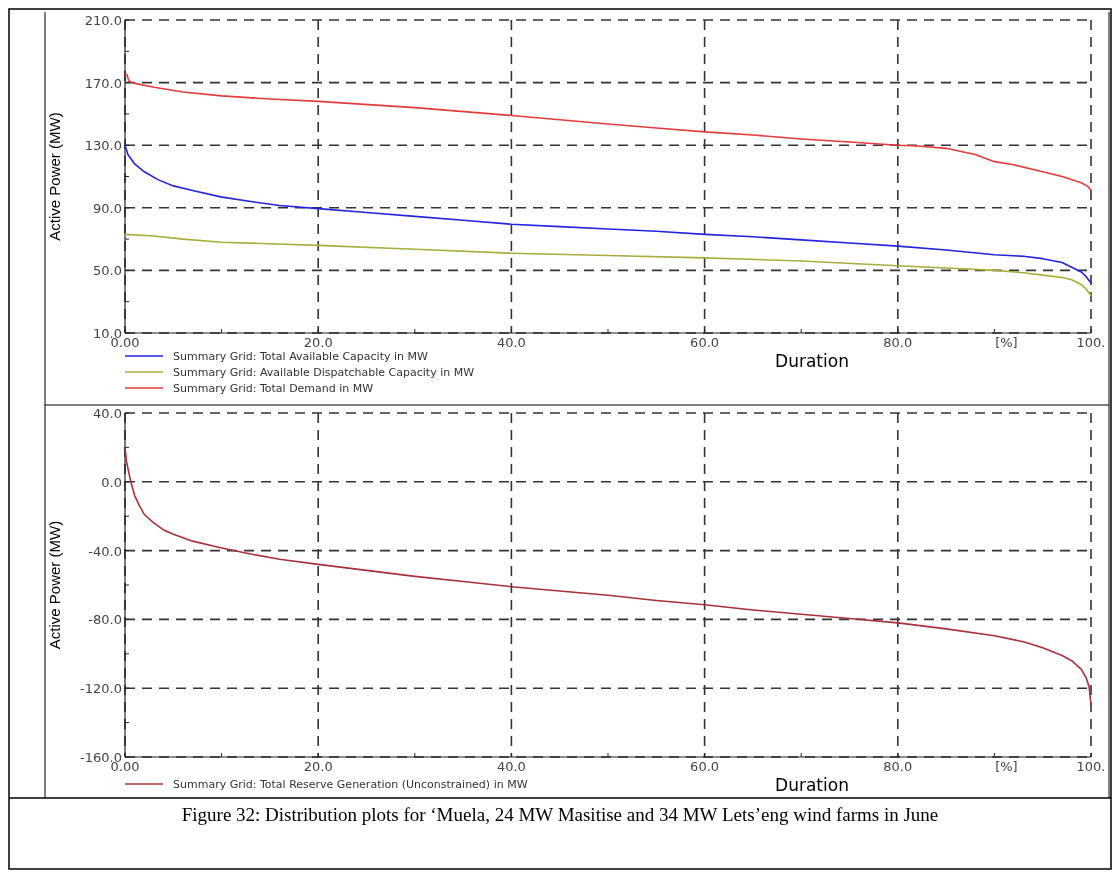  I want to click on y-tick-label: 0.0, so click(111, 482).